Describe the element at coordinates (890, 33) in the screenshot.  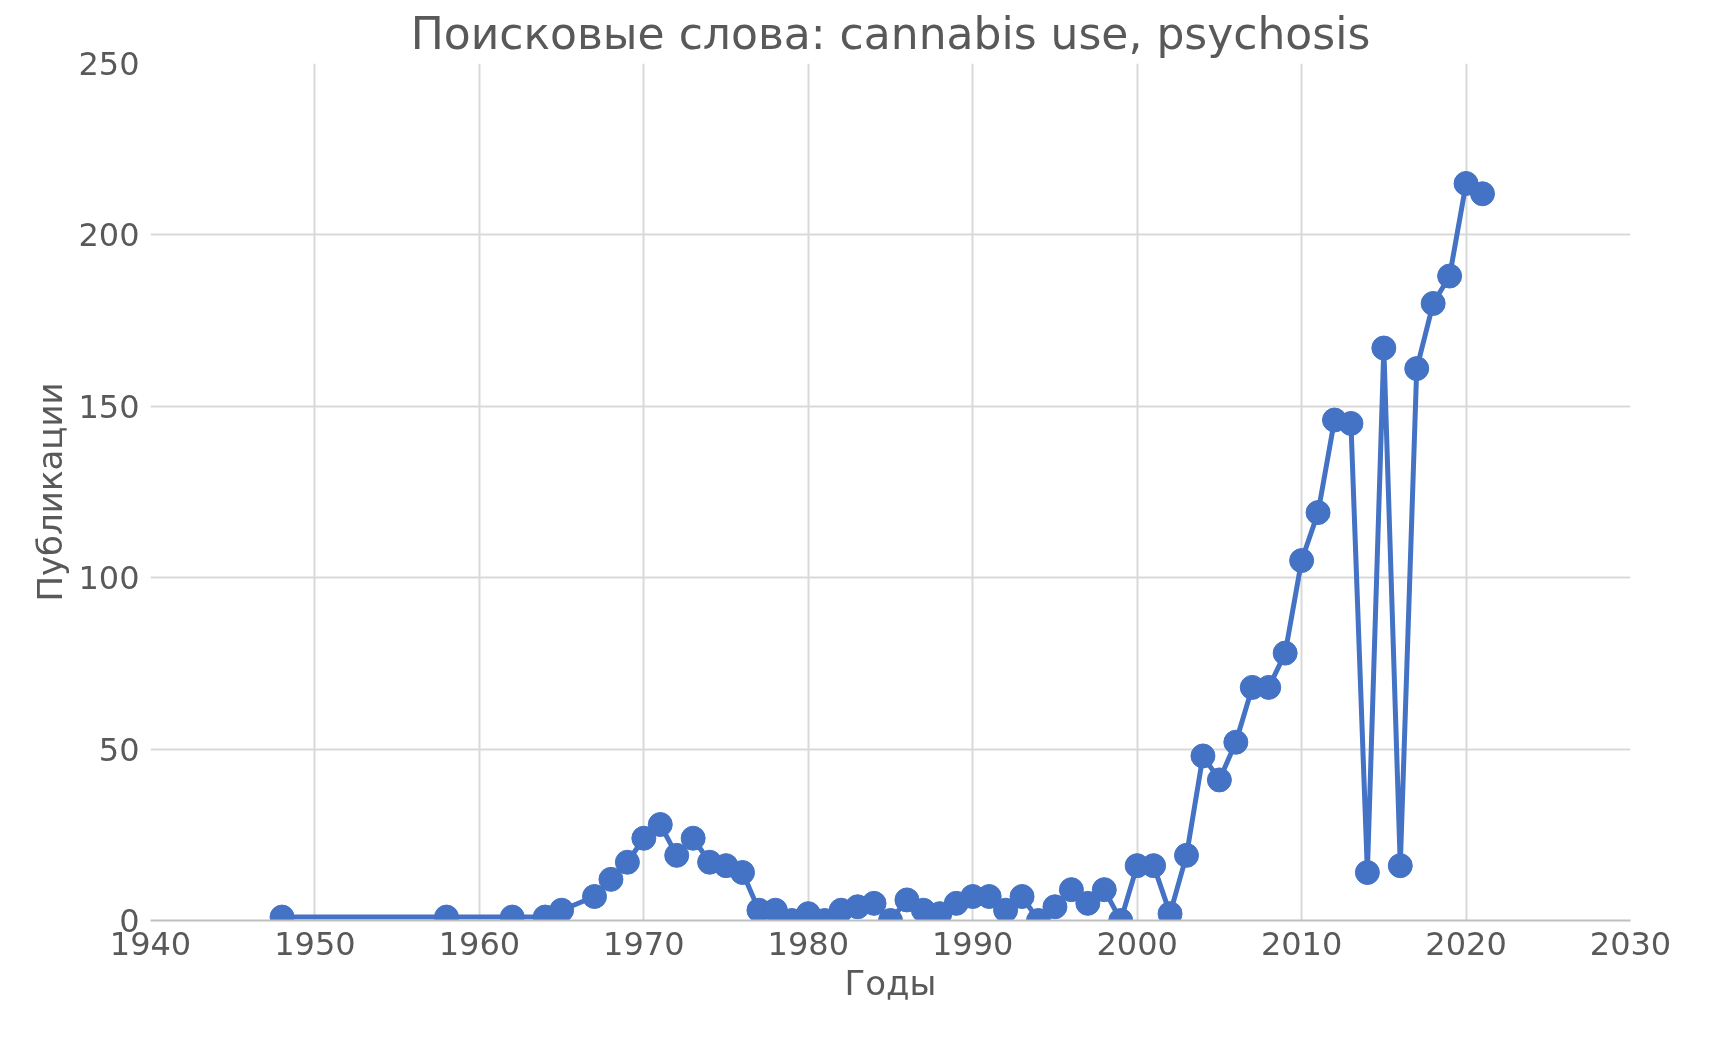
I see `chart-title: Поисковые слова: cannabis use, psychosis` at that location.